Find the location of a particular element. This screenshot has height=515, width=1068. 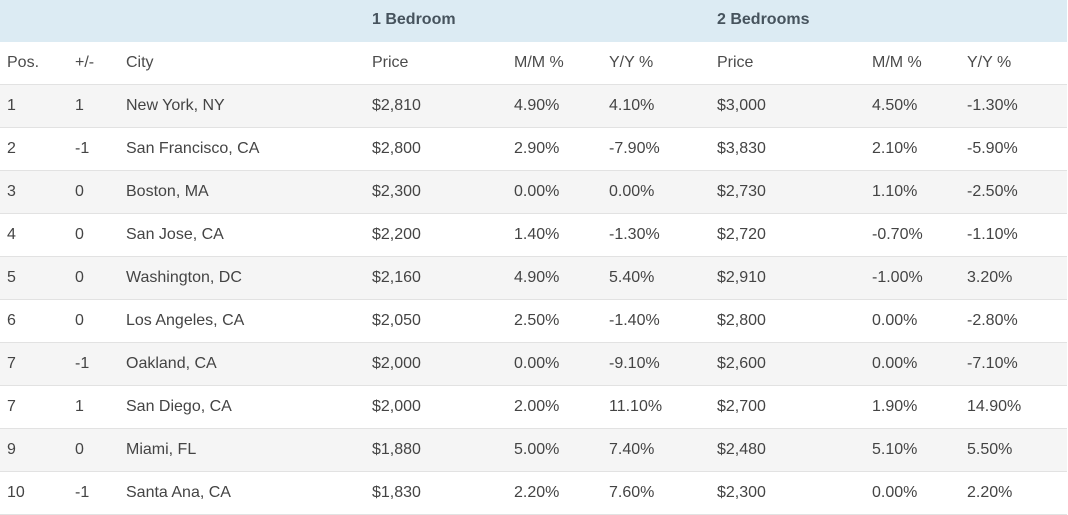

cell-city: Miami, FL is located at coordinates (161, 449).